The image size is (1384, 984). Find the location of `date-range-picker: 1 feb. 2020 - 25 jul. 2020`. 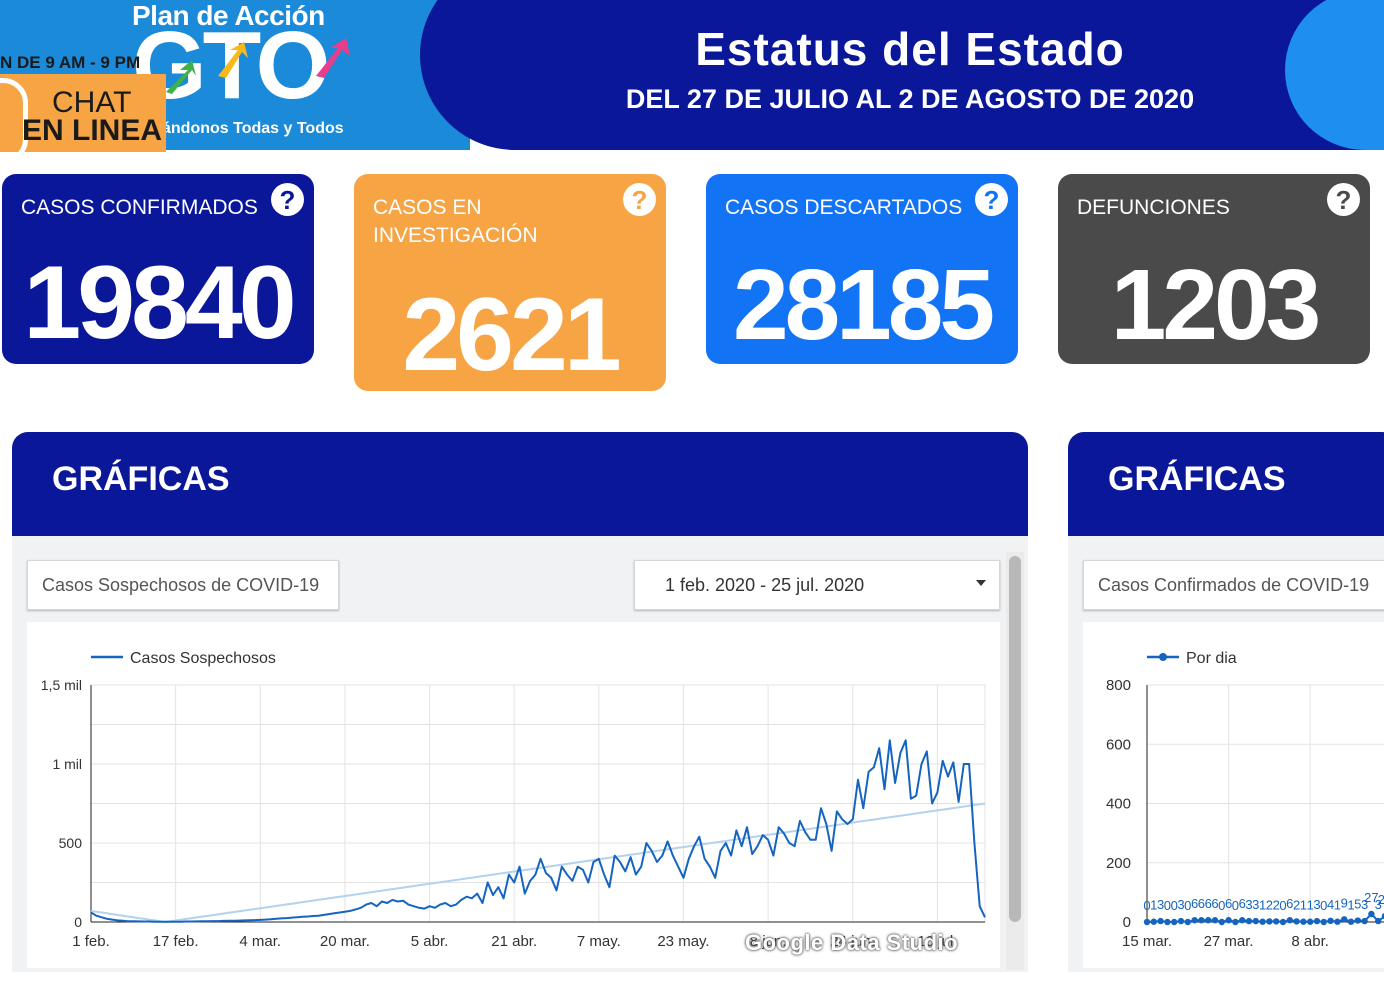

date-range-picker: 1 feb. 2020 - 25 jul. 2020 is located at coordinates (817, 585).